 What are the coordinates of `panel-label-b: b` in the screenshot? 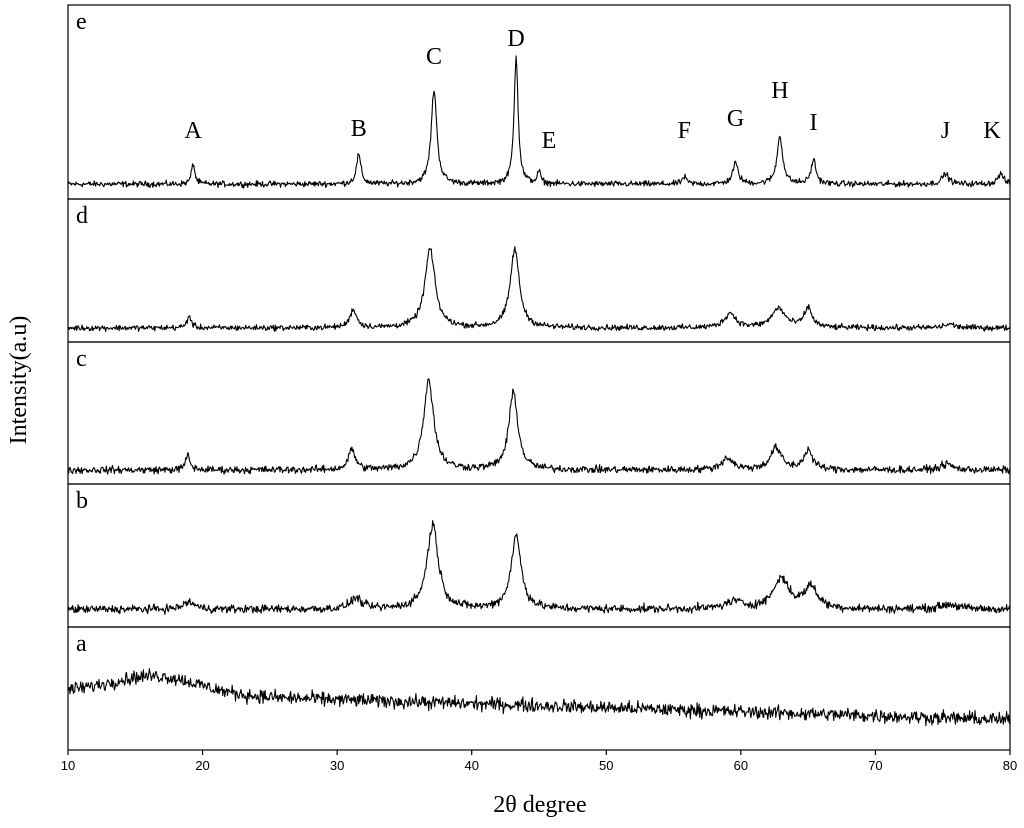 It's located at (82, 501).